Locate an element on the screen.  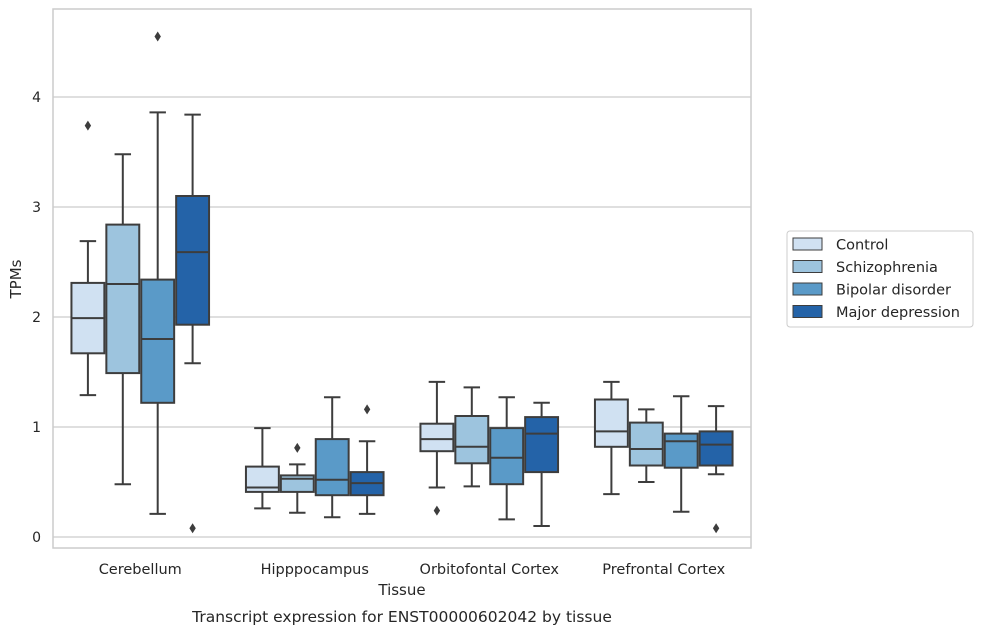
legend-label: Control is located at coordinates (862, 246).